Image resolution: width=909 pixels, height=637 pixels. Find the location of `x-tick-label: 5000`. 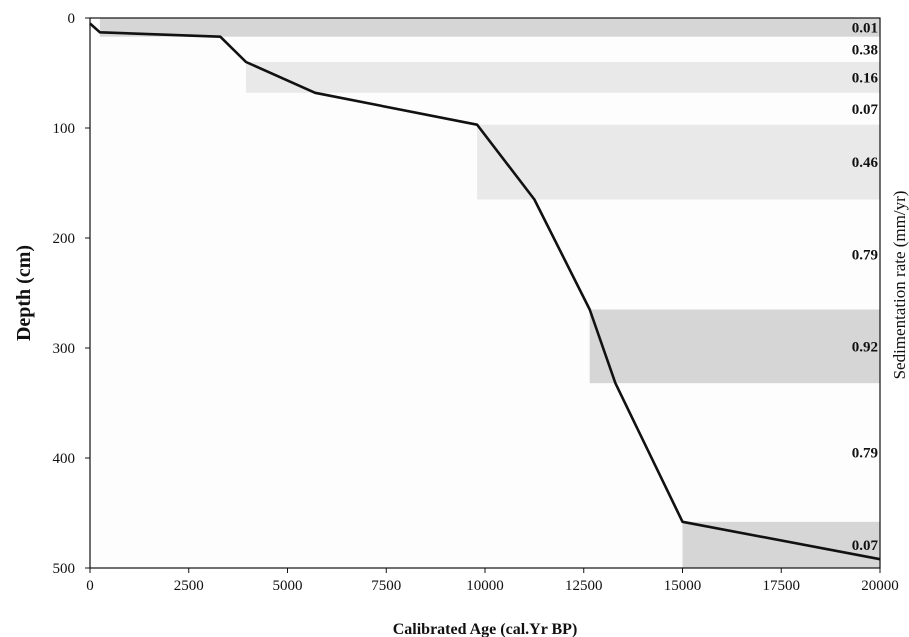

x-tick-label: 5000 is located at coordinates (288, 586).